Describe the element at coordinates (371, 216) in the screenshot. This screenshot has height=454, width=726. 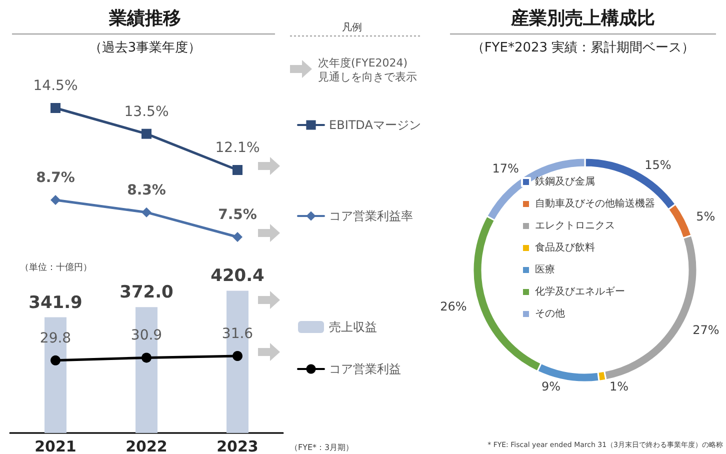
I see `legend-label: コア営業利益率` at that location.